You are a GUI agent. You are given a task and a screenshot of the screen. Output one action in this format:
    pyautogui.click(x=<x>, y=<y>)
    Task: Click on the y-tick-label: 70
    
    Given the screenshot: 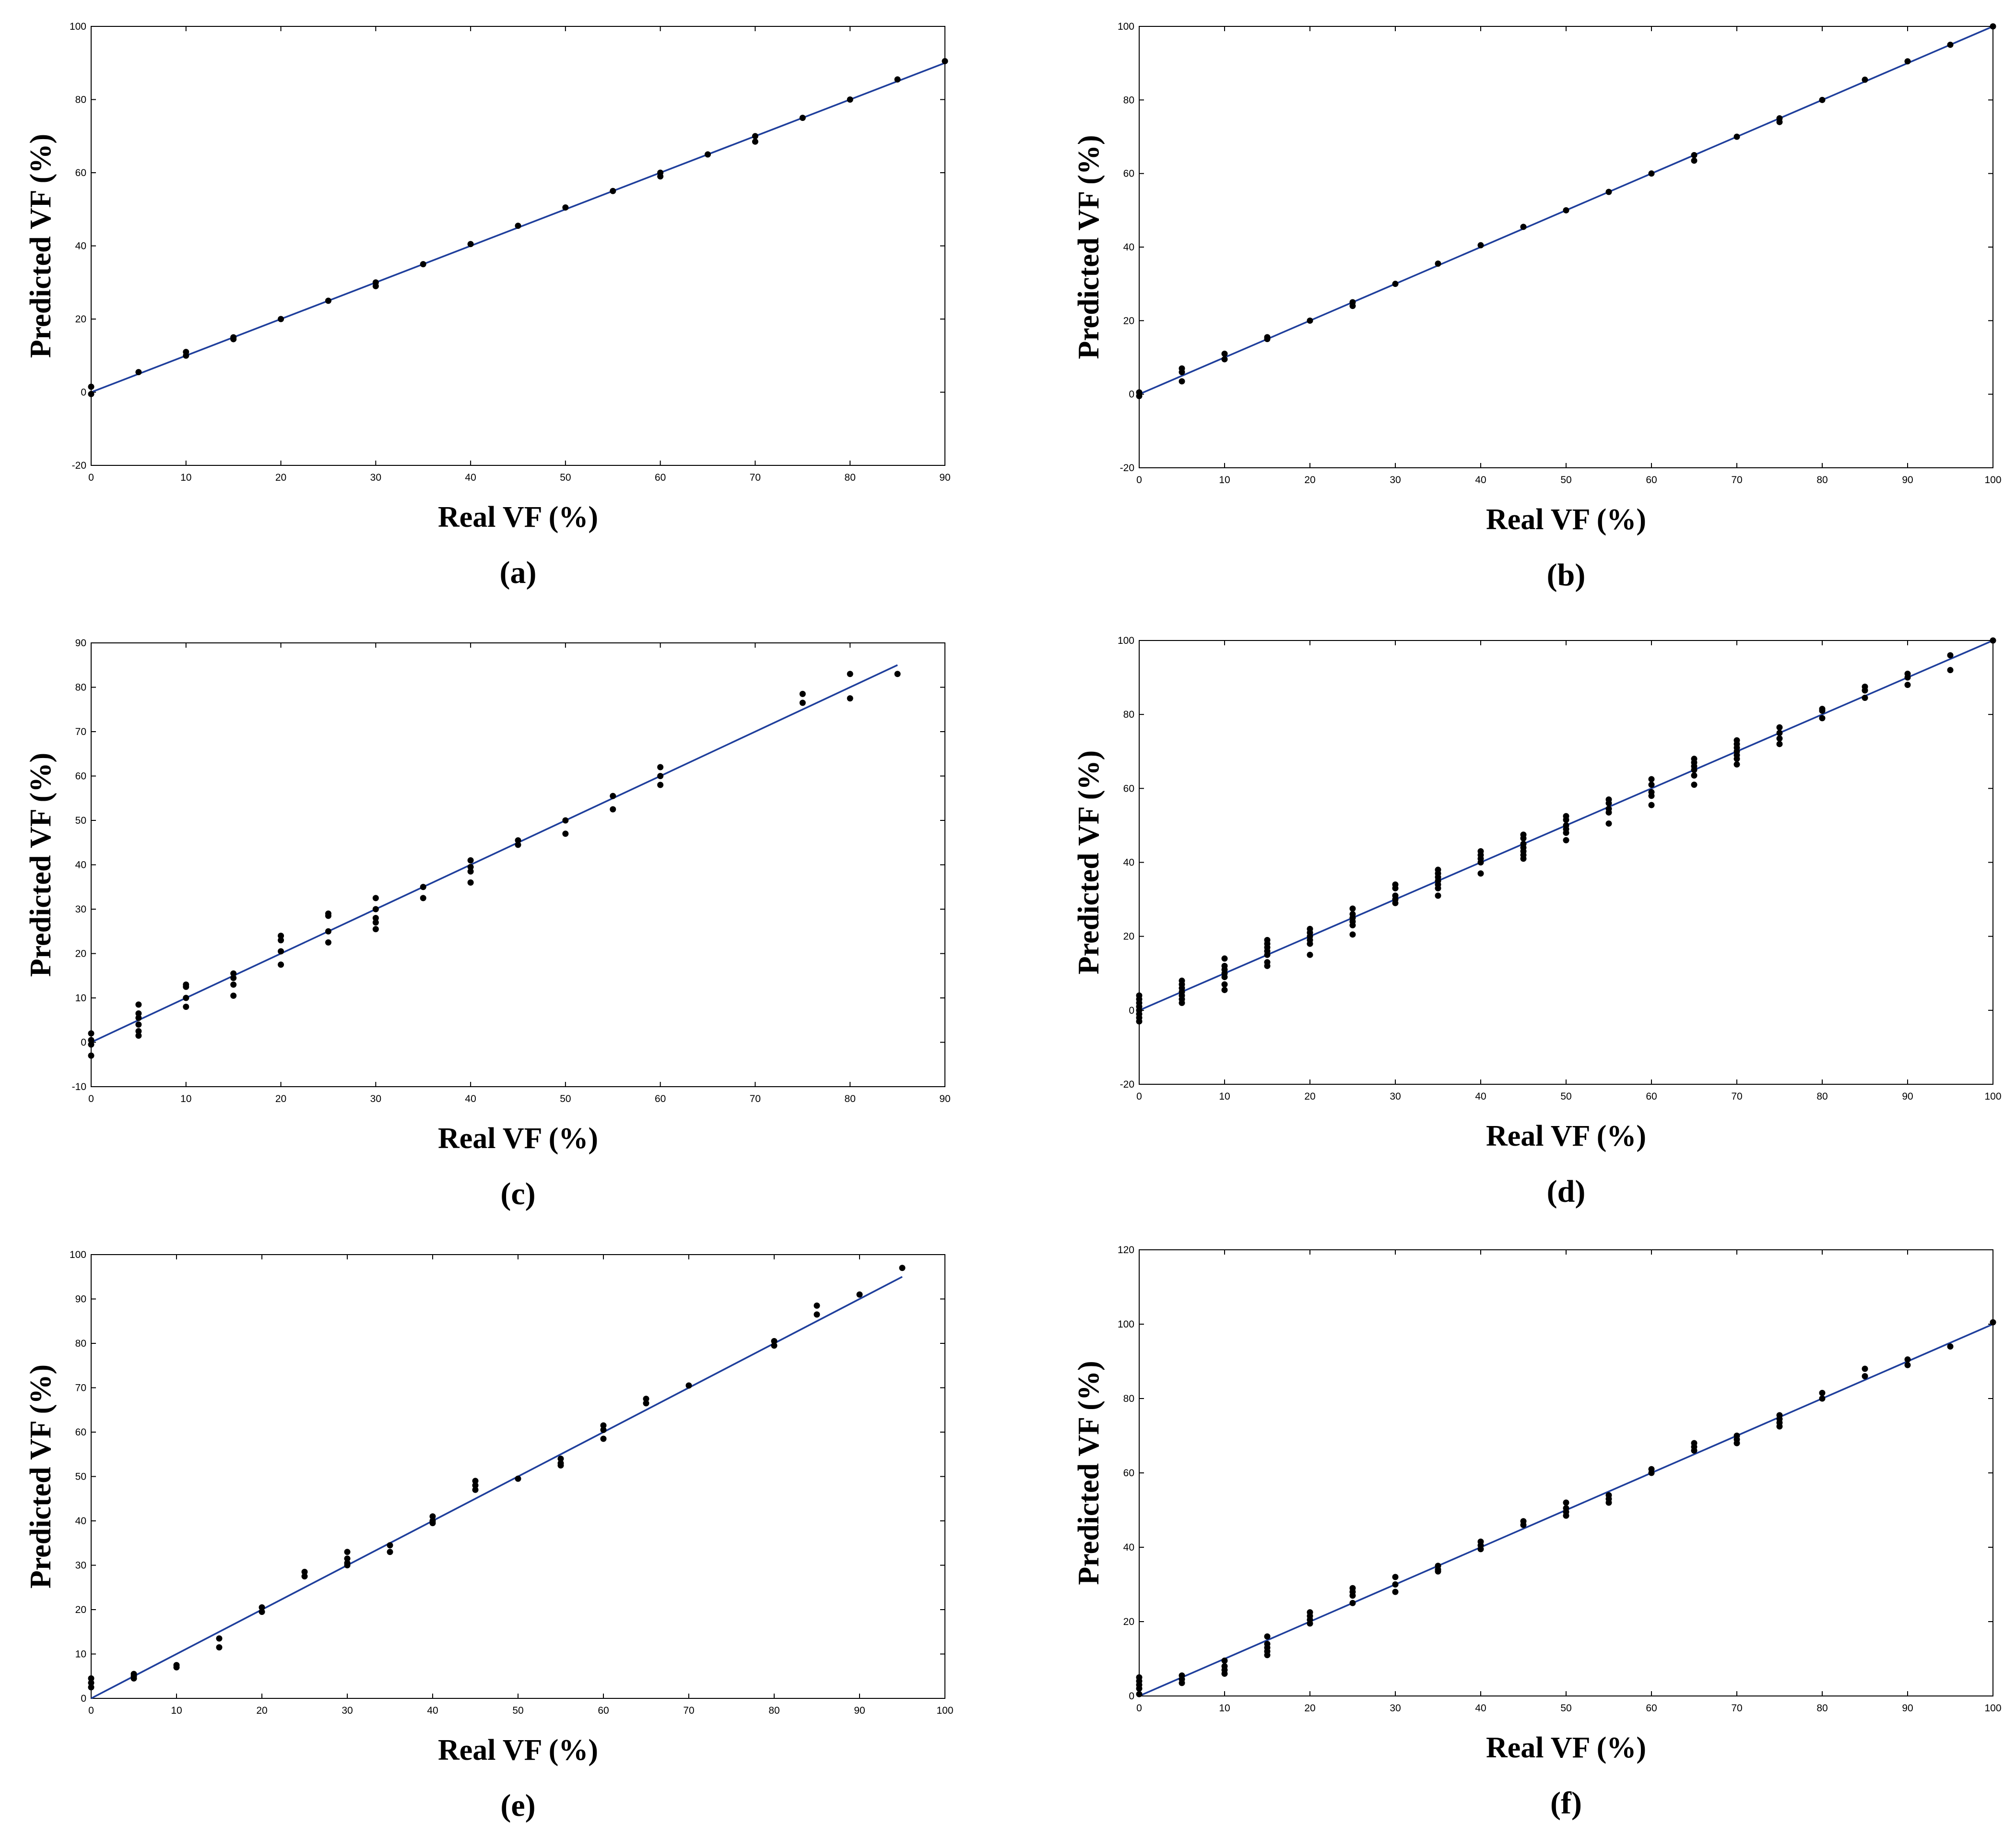 What is the action you would take?
    pyautogui.click(x=80, y=731)
    